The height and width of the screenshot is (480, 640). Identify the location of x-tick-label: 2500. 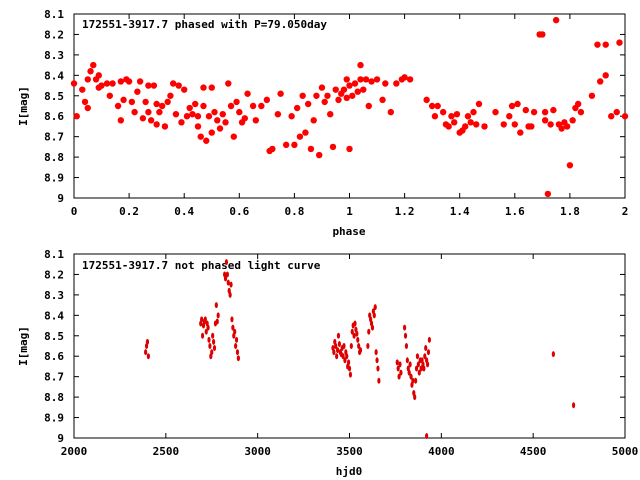
(166, 451).